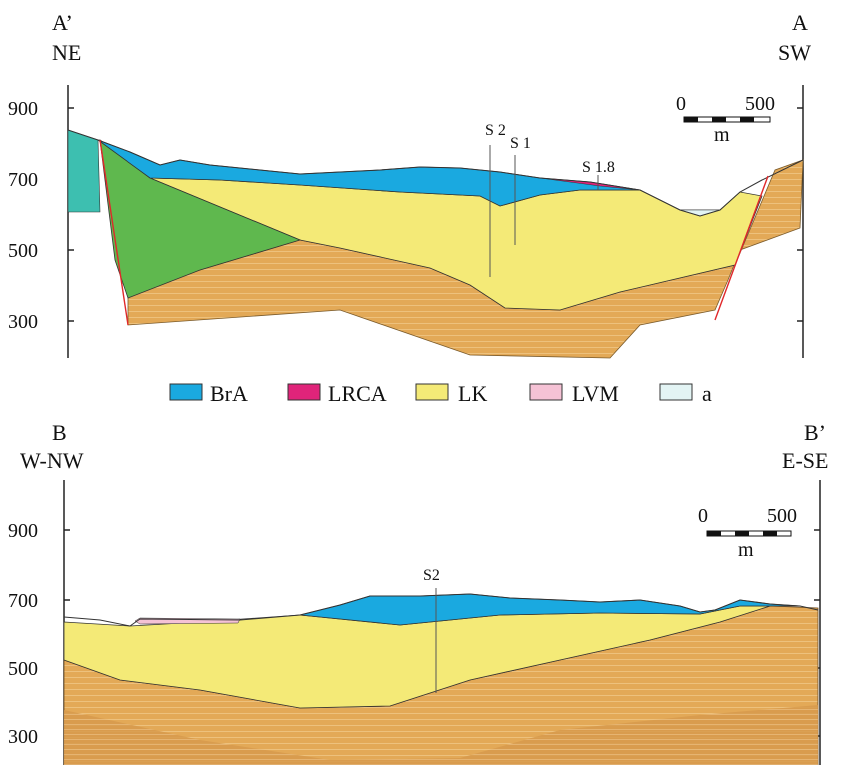  Describe the element at coordinates (114, 232) in the screenshot. I see `fault-left` at that location.